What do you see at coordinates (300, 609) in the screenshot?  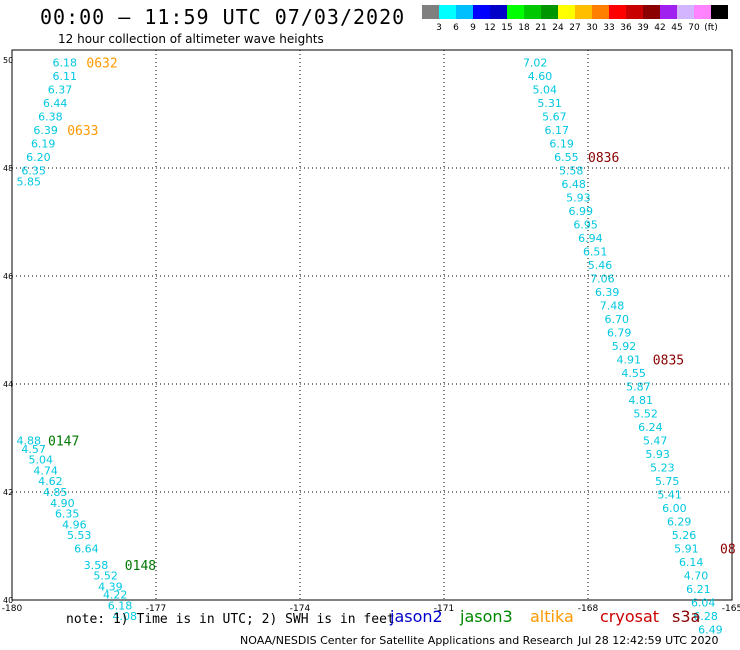 I see `x-tick-label: -174` at bounding box center [300, 609].